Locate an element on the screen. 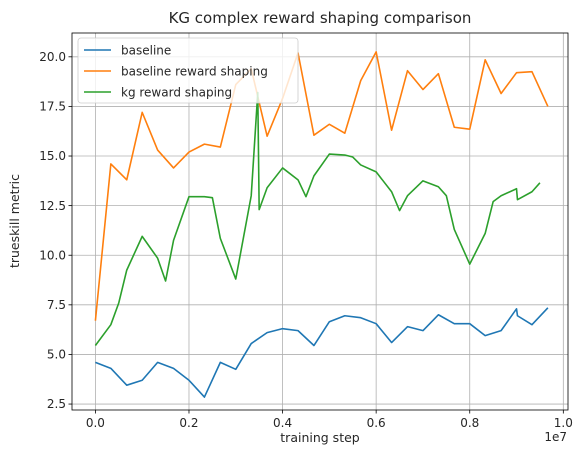 The width and height of the screenshot is (579, 455). legend-box is located at coordinates (188, 70).